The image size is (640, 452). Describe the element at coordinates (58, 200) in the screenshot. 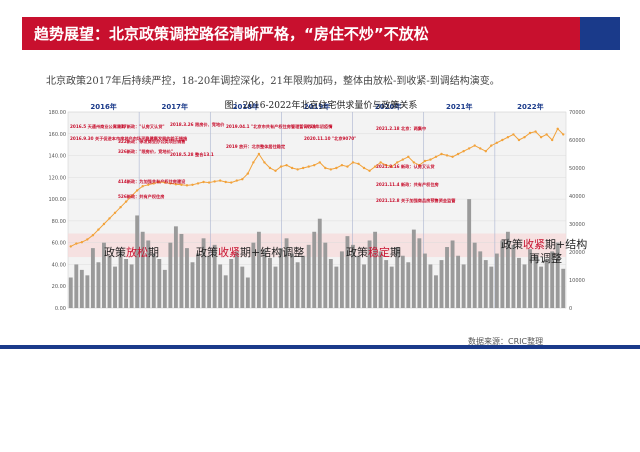

I see `left-tick-label: 100.00` at that location.